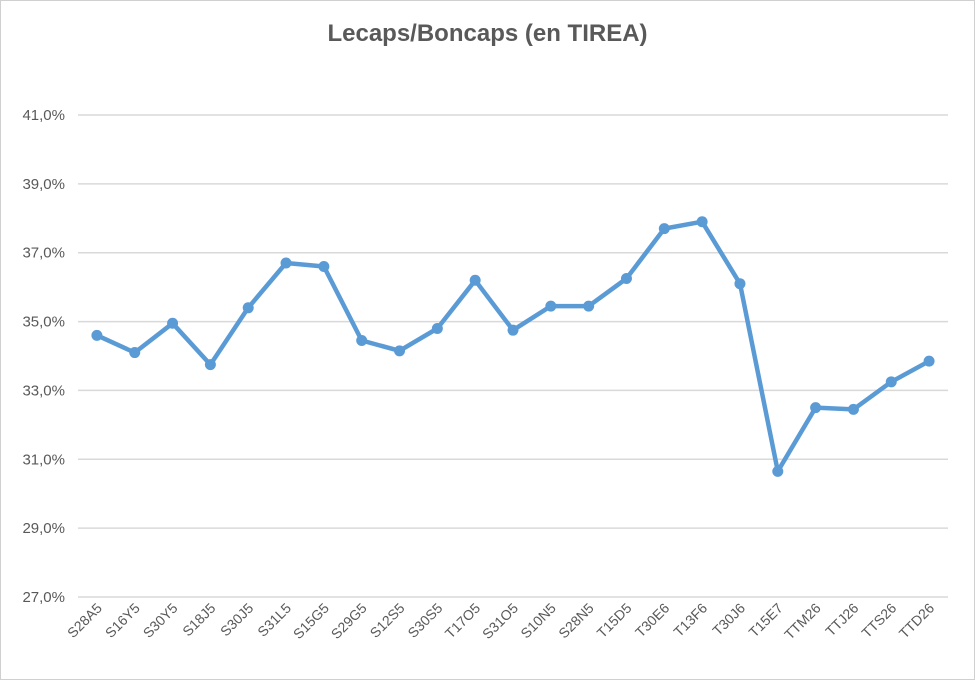  Describe the element at coordinates (538, 621) in the screenshot. I see `x-tick-label: S10N5` at that location.